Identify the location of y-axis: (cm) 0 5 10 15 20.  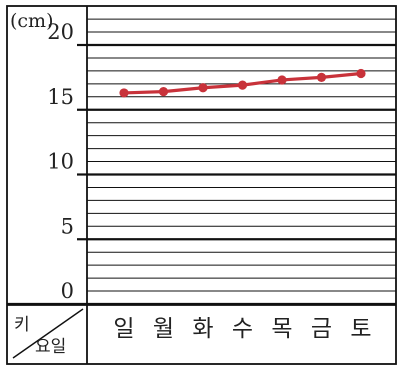
(42, 156).